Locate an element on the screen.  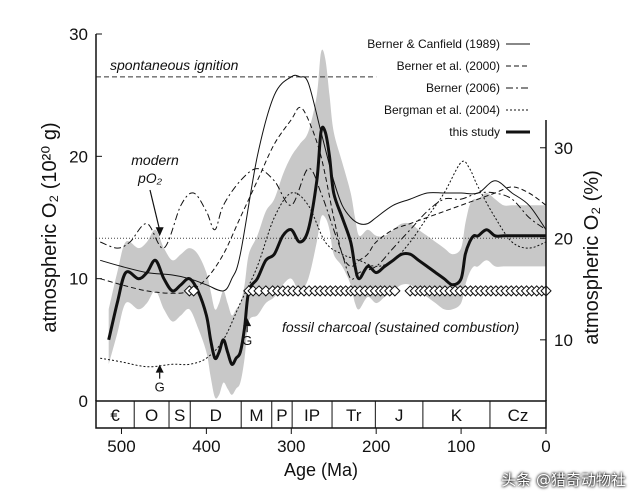
period-bar: € O S D M P IP Tr J K Cz is located at coordinates (321, 414).